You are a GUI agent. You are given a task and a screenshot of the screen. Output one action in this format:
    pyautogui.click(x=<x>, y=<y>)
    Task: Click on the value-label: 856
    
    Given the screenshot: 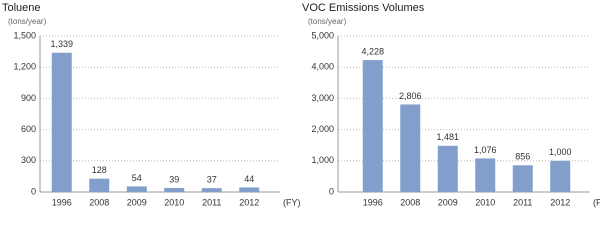 What is the action you would take?
    pyautogui.click(x=522, y=157)
    